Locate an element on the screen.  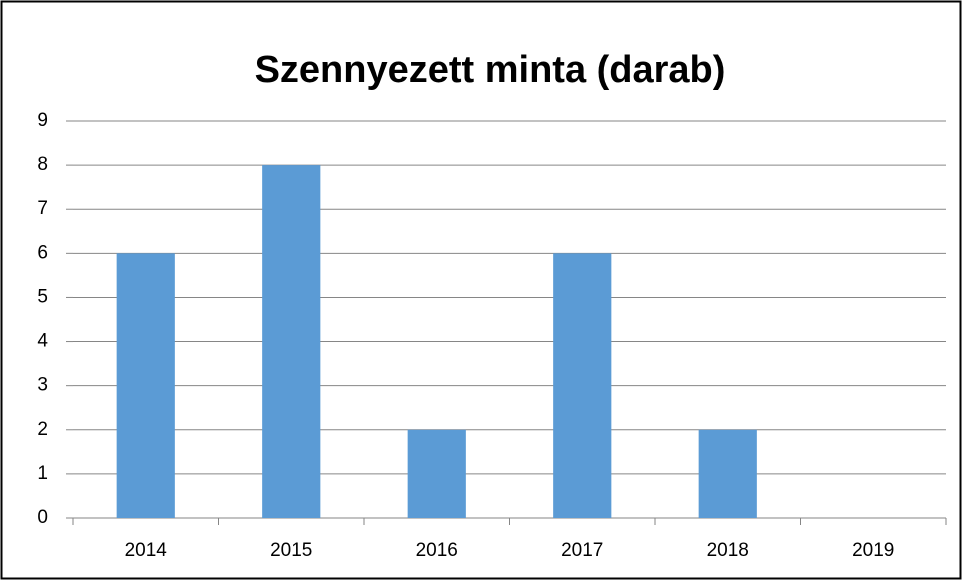
chart-title: Szennyezett minta (darab) is located at coordinates (490, 70).